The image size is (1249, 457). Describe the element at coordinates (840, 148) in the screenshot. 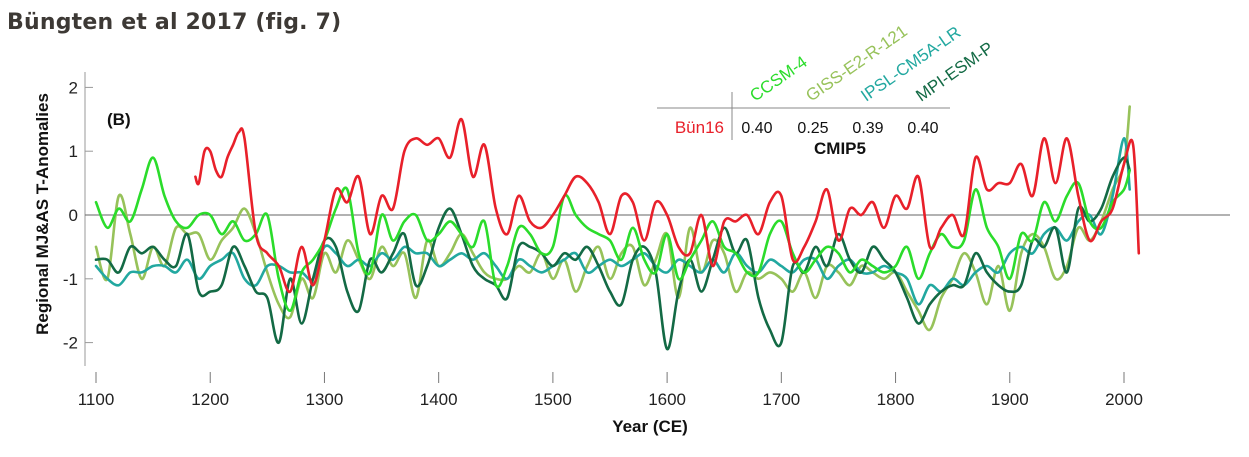

I see `table-group-label: CMIP5` at that location.